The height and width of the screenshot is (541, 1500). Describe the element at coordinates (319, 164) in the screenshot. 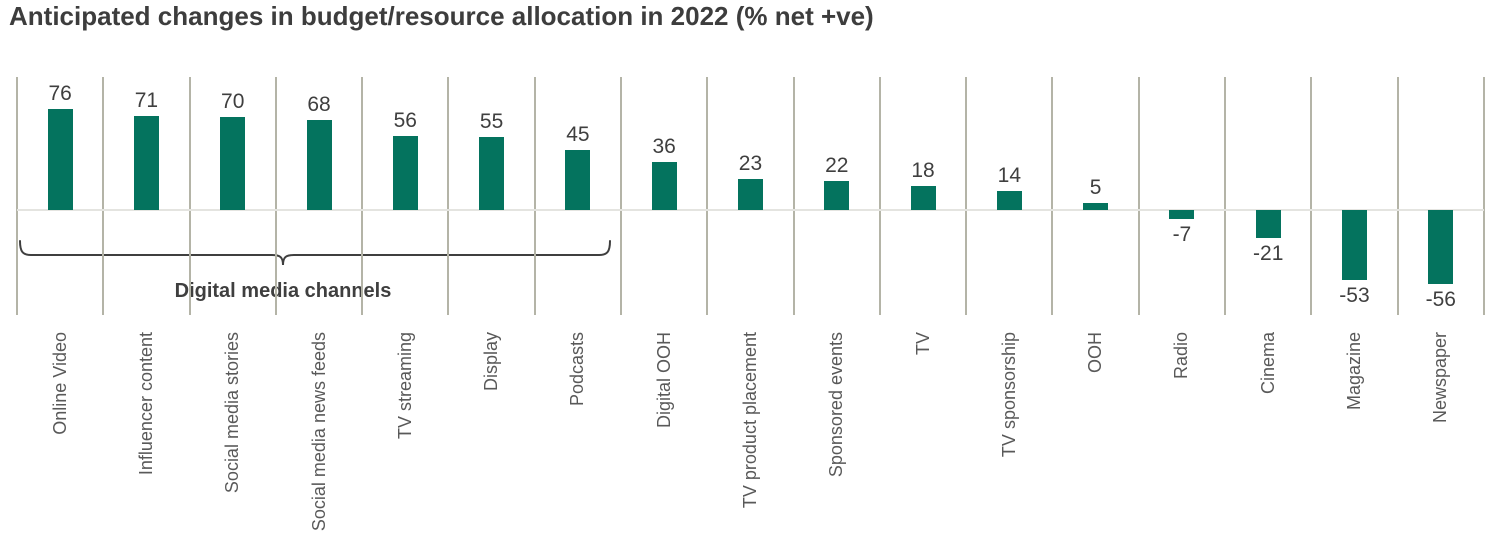

I see `bar-social-media-news-feeds` at that location.